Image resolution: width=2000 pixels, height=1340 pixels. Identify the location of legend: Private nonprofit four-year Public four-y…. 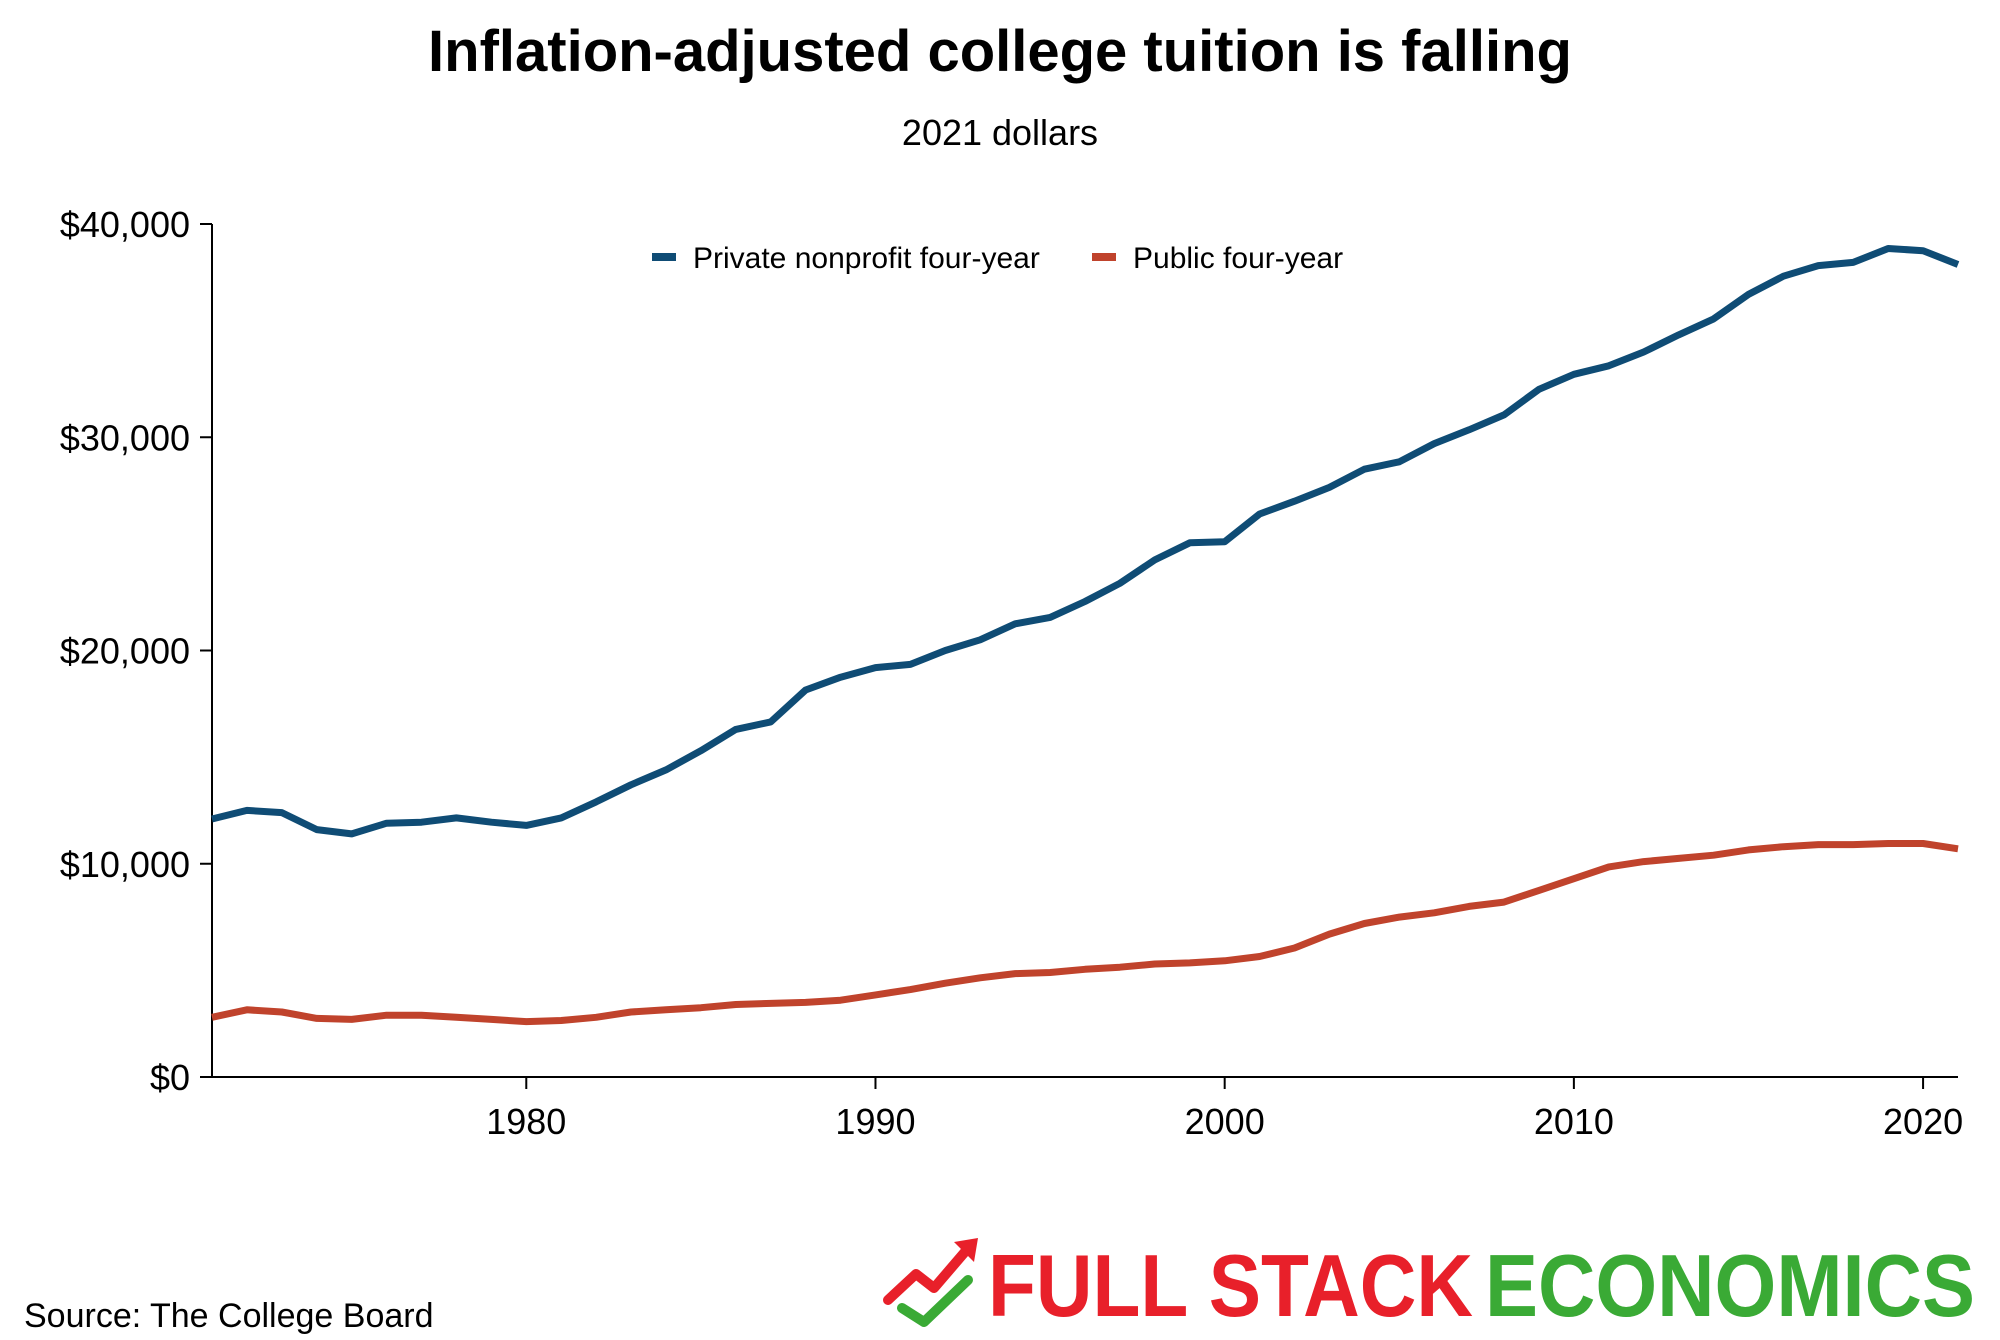
(997, 258).